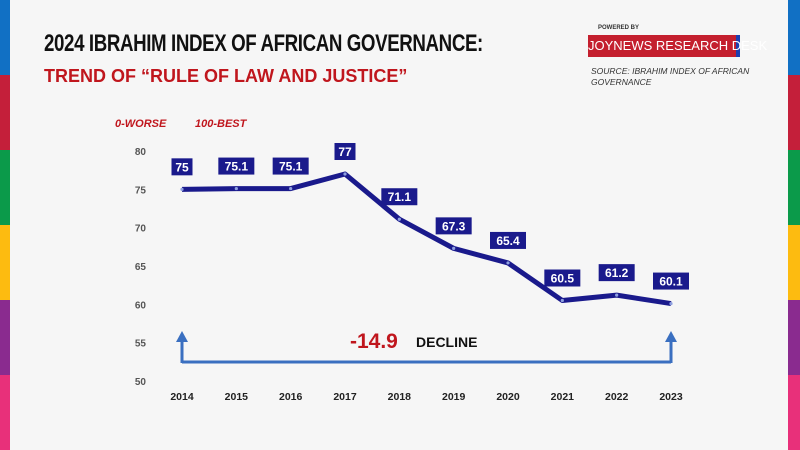 The width and height of the screenshot is (800, 450). I want to click on y-tick-label: 65, so click(141, 267).